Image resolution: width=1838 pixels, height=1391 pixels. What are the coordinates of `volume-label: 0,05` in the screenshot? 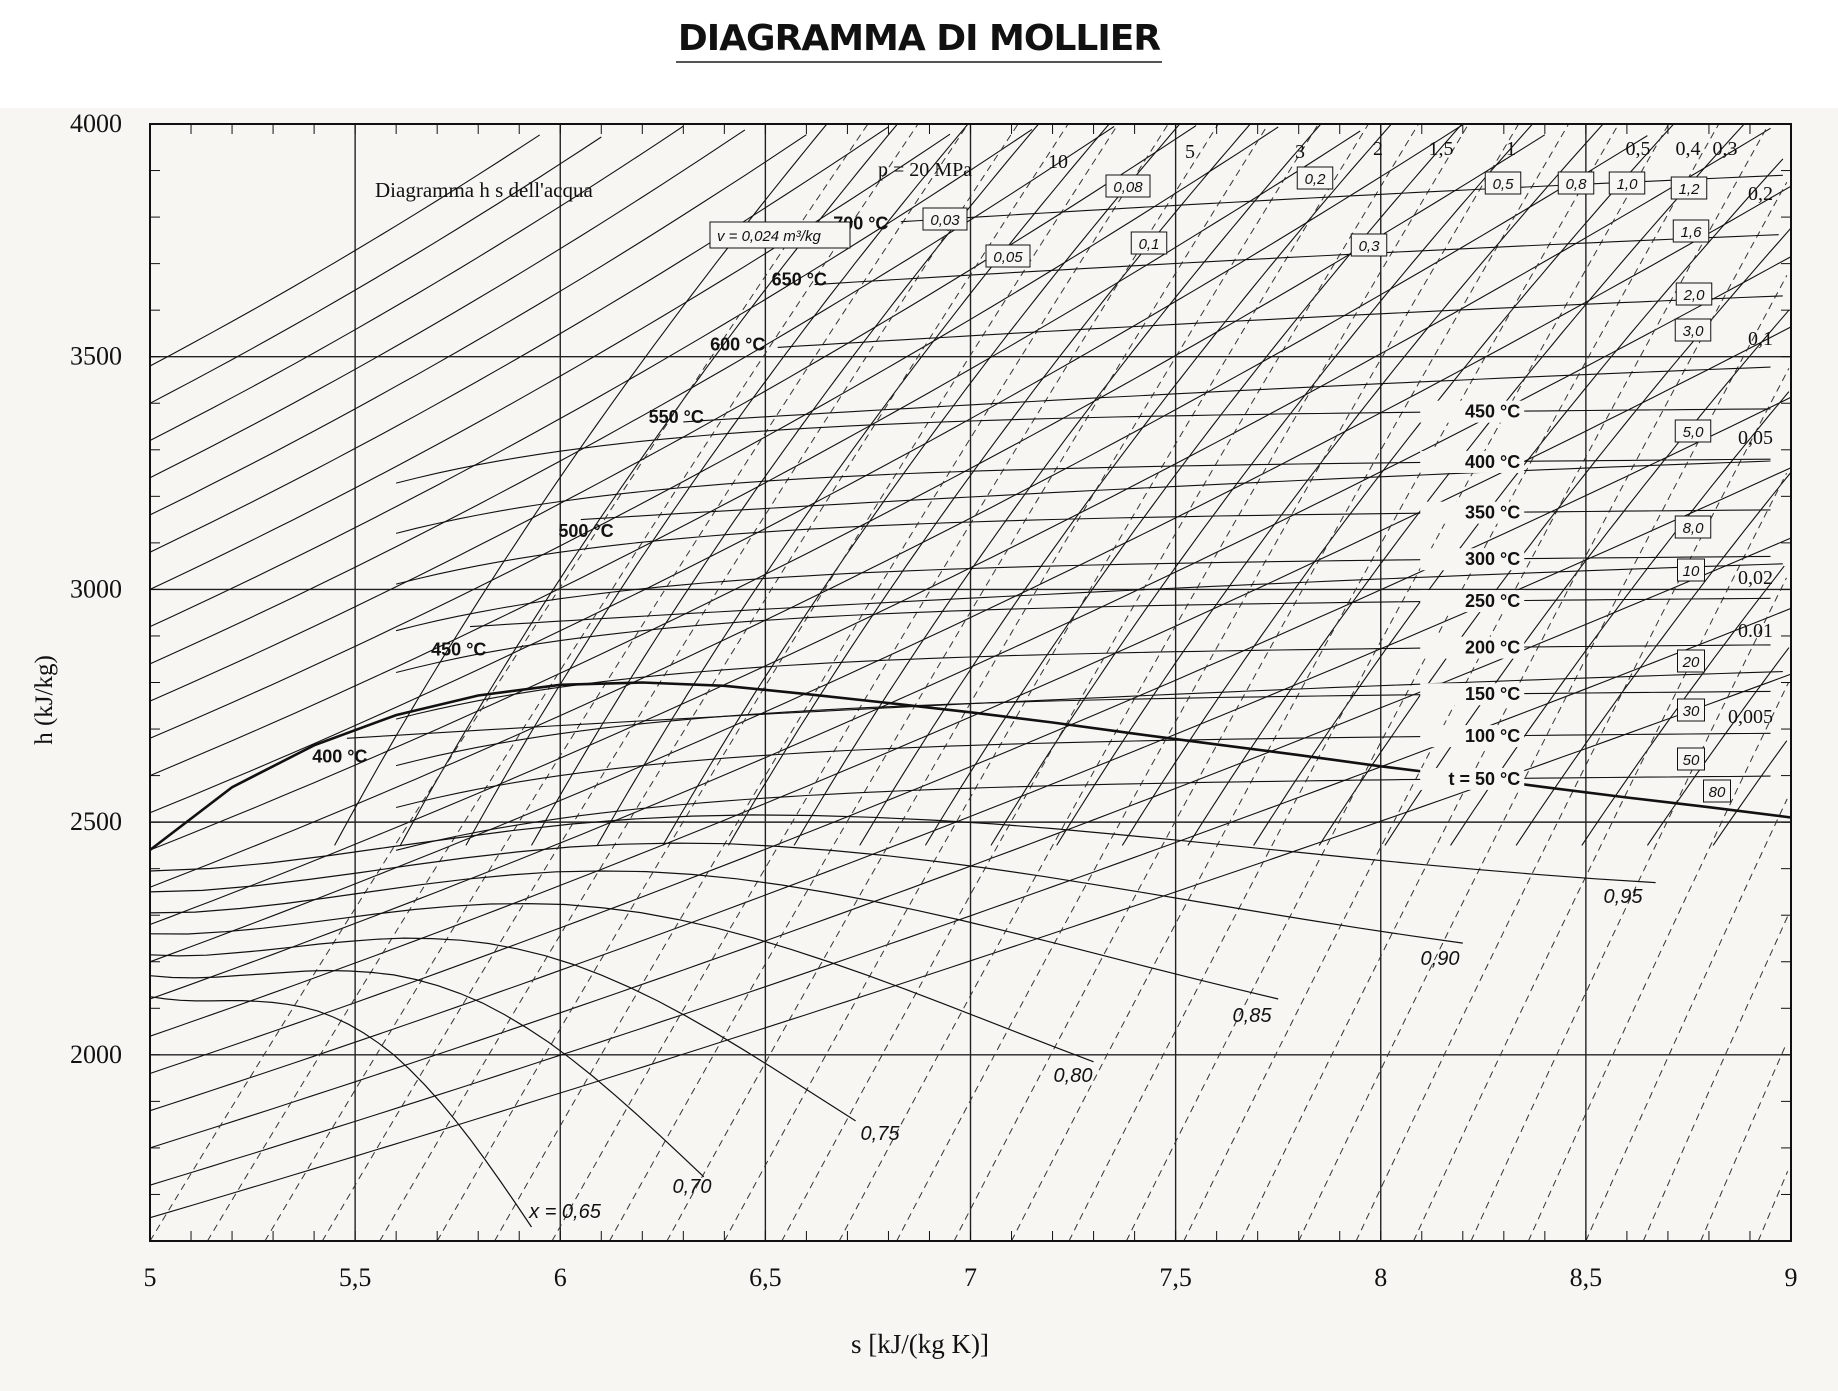 It's located at (1008, 257).